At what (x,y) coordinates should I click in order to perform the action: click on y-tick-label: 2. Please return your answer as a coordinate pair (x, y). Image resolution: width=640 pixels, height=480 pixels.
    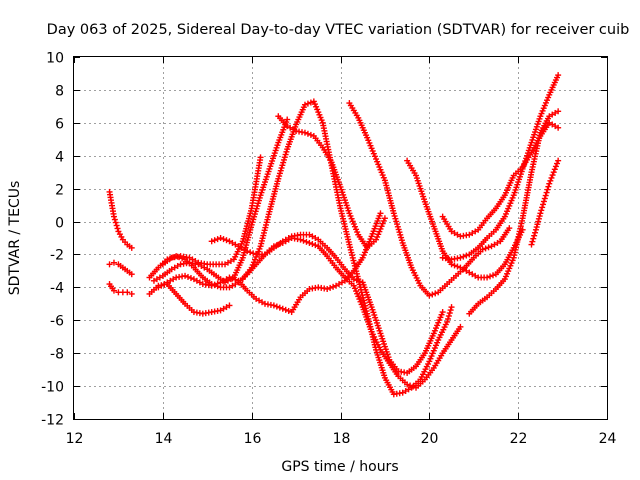
    Looking at the image, I should click on (59, 191).